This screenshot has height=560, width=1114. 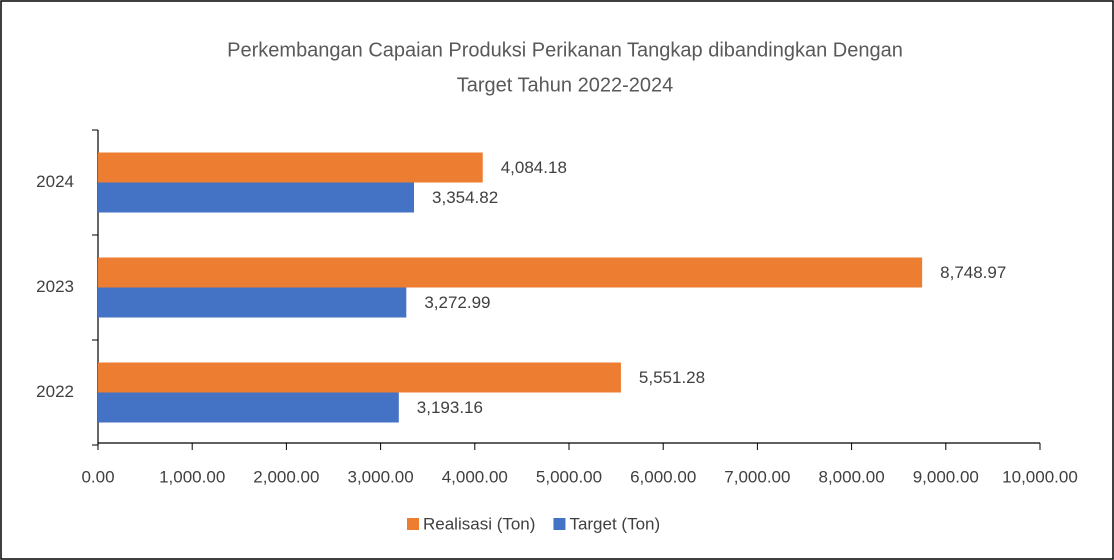 I want to click on x-tick-label: 4,000.00, so click(x=475, y=476).